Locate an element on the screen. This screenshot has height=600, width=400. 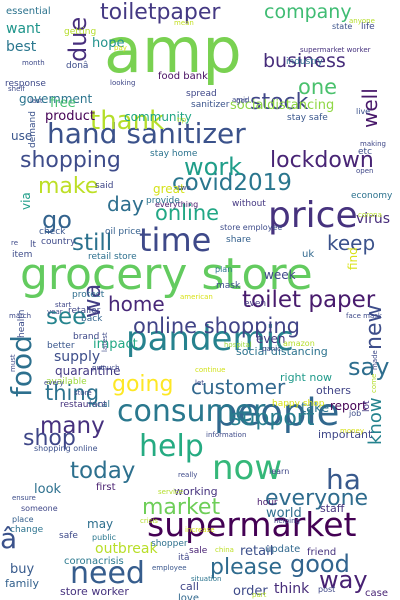
word: life is located at coordinates (368, 27).